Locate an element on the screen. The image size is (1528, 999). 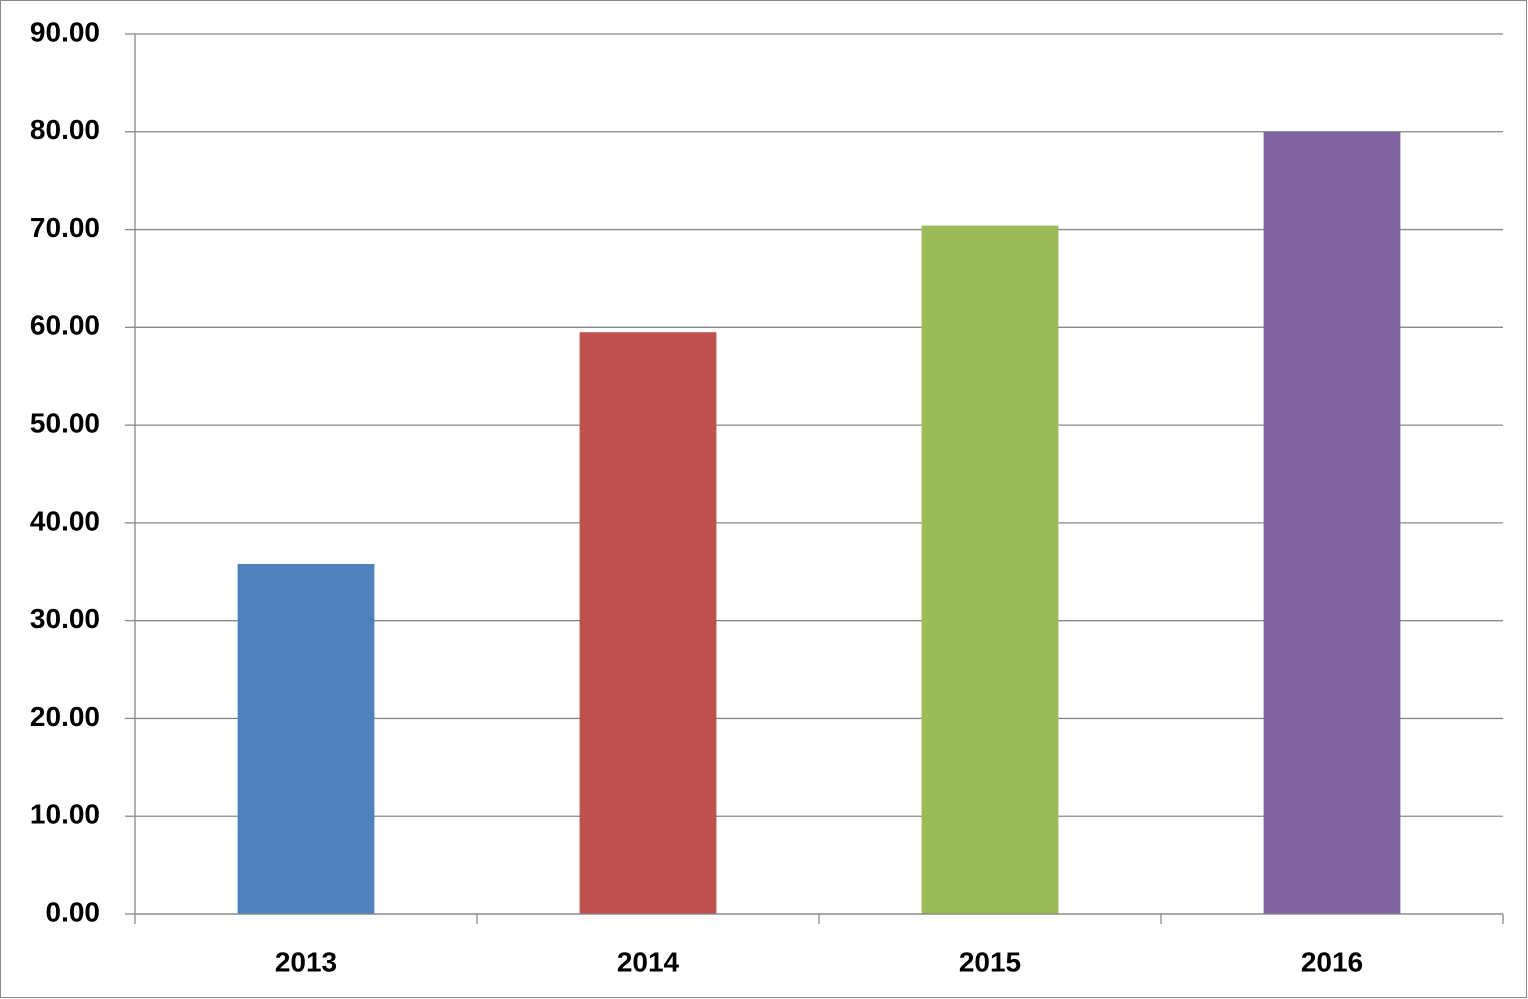
y-tick-label: 30.00 is located at coordinates (65, 618).